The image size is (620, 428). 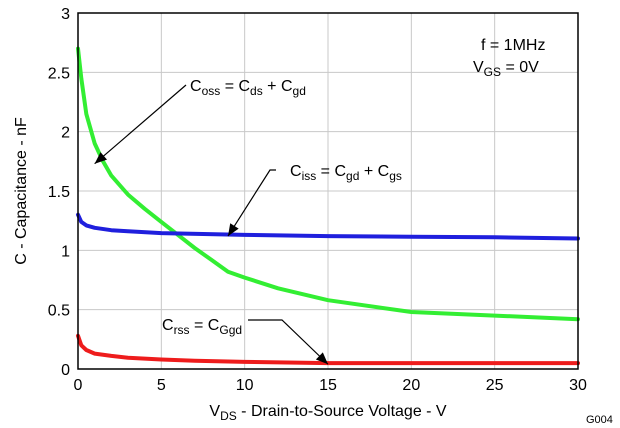 I want to click on y-tick-label: 3, so click(x=65, y=14).